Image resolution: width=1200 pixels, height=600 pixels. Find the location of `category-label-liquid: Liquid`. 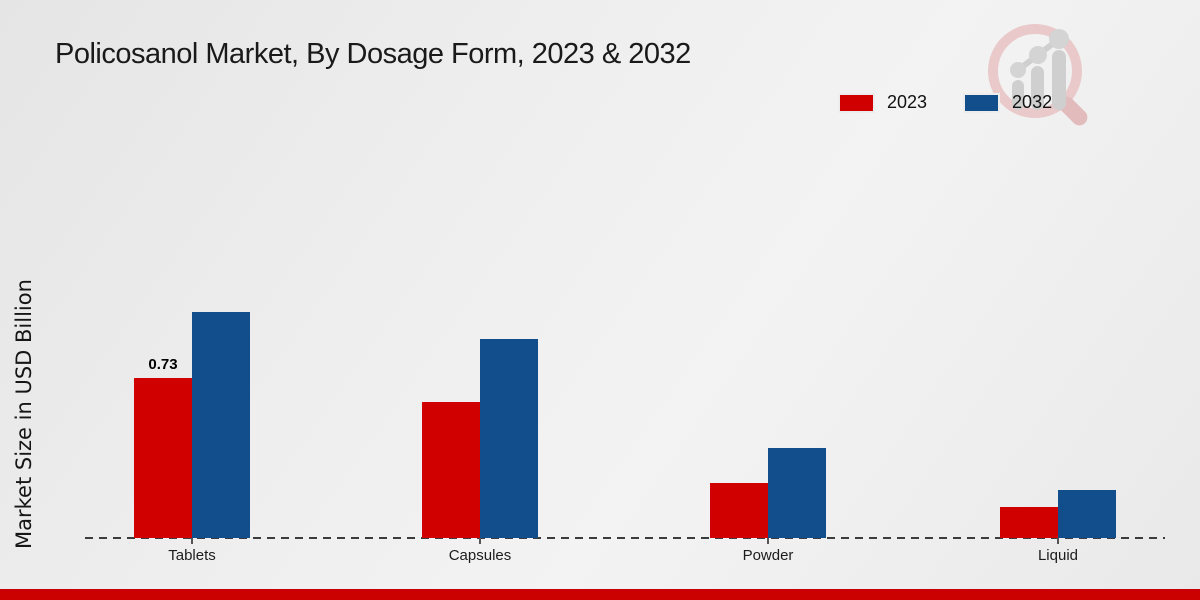

category-label-liquid: Liquid is located at coordinates (1058, 555).